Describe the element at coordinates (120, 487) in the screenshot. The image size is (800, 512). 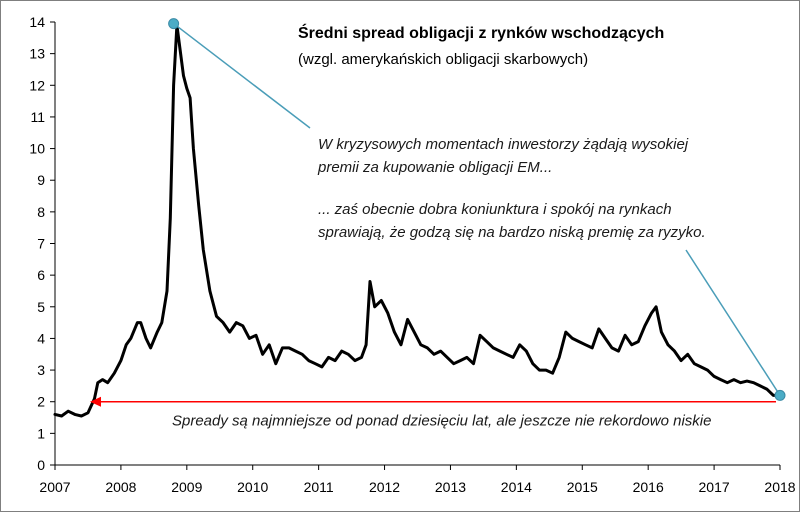
I see `x-tick-label: 2008` at that location.